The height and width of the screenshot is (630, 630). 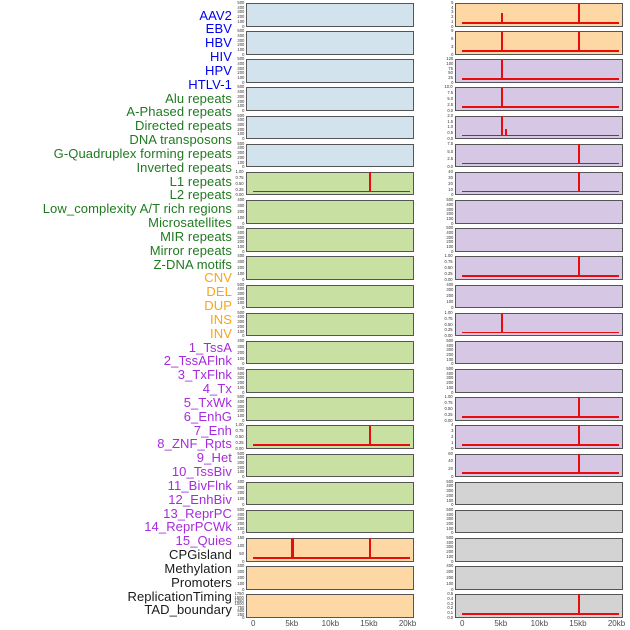 What do you see at coordinates (215, 15) in the screenshot?
I see `track-label-aav2: AAV2` at bounding box center [215, 15].